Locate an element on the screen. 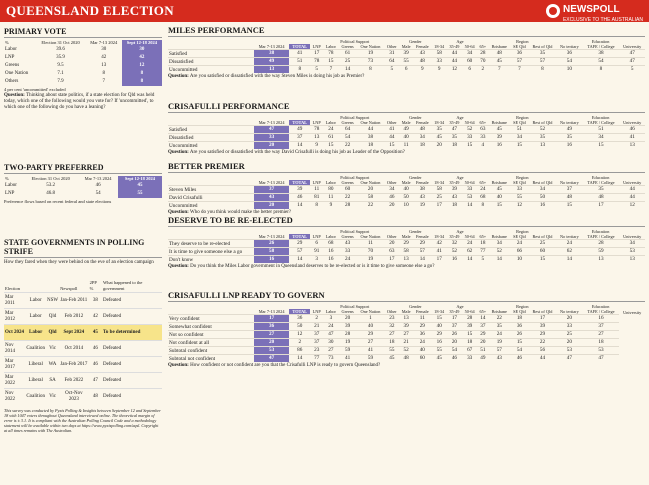  cell-value: 13 is located at coordinates (272, 69).